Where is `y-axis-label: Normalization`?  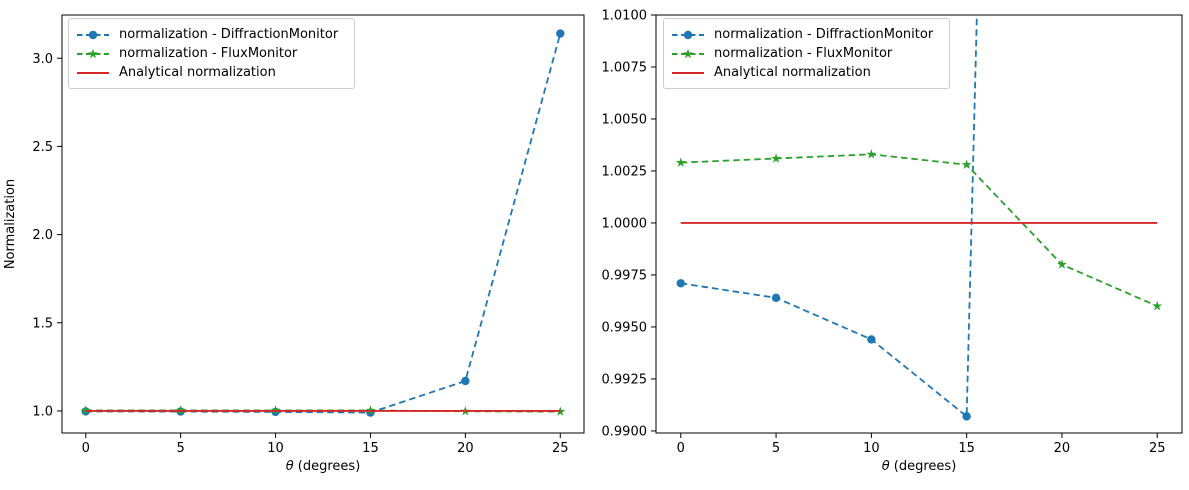 y-axis-label: Normalization is located at coordinates (10, 224).